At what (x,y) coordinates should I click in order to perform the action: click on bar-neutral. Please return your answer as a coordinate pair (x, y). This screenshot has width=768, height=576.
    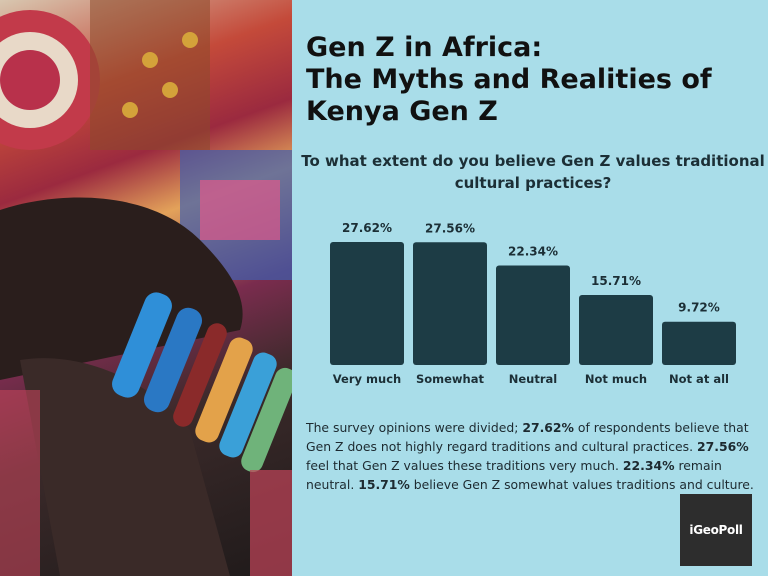
    Looking at the image, I should click on (533, 315).